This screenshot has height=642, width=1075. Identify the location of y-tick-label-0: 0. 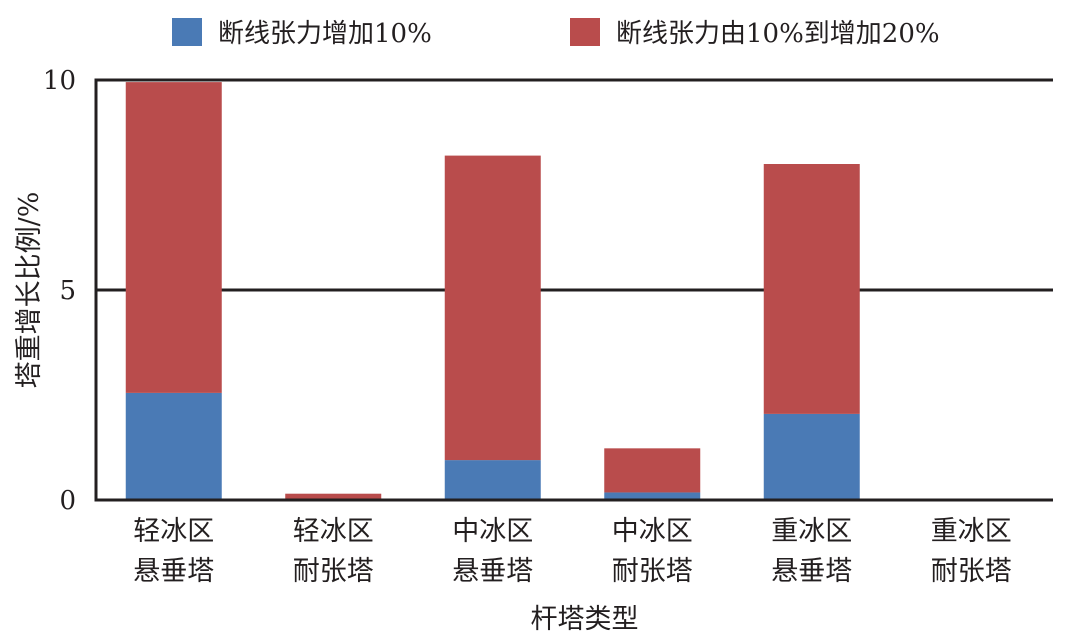
(67, 501).